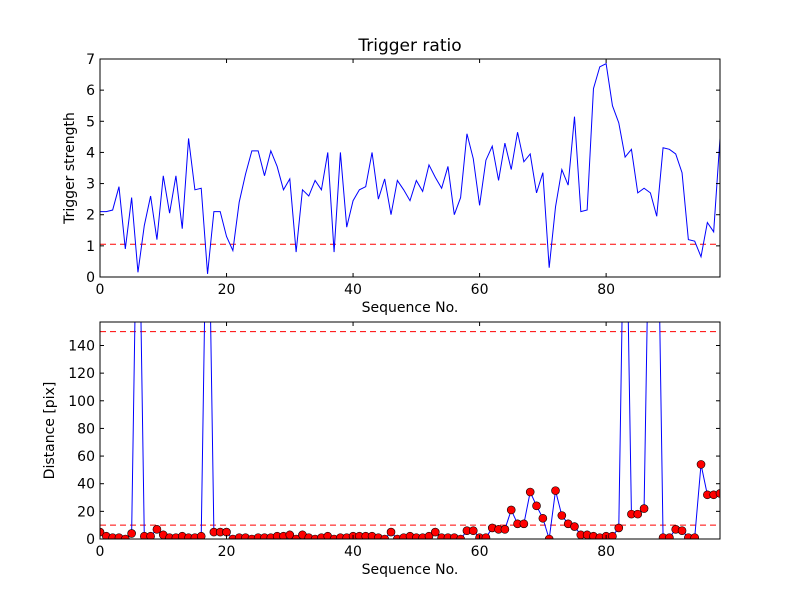 The height and width of the screenshot is (600, 800). Describe the element at coordinates (81, 402) in the screenshot. I see `y-tick-label: 100` at that location.